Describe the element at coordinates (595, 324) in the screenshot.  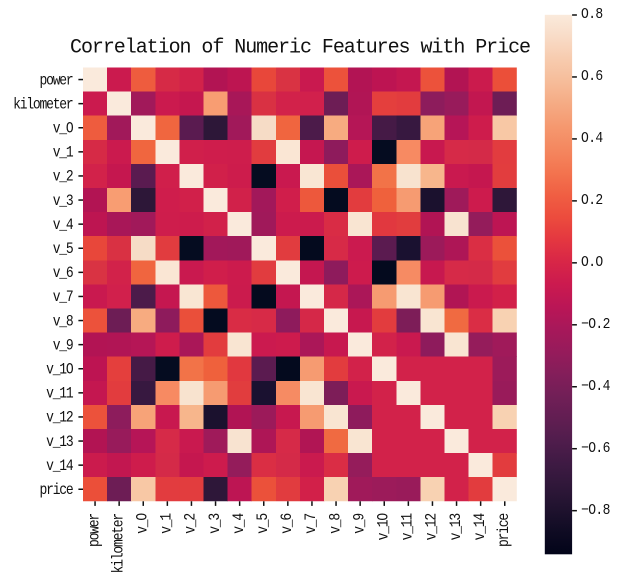
I see `svg-text: −O.2` at that location.